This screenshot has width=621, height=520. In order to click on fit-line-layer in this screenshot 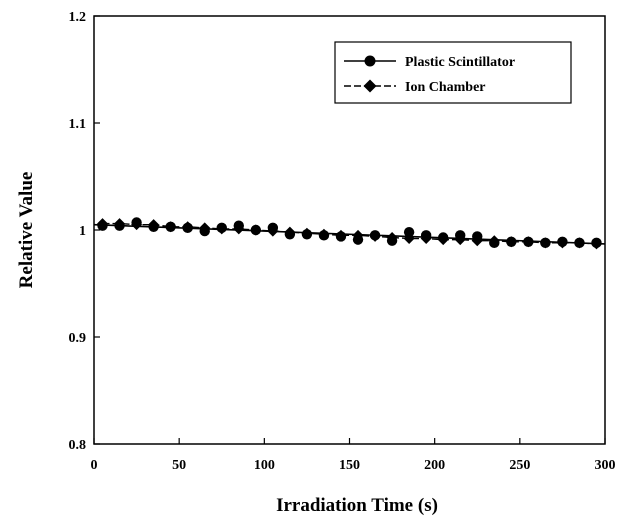, I will do `click(349, 234)`.